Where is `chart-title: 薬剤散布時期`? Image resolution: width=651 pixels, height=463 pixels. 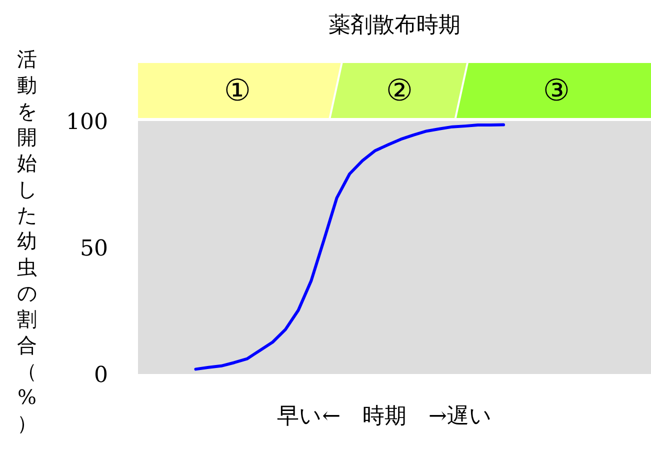
chart-title: 薬剤散布時期 is located at coordinates (394, 25).